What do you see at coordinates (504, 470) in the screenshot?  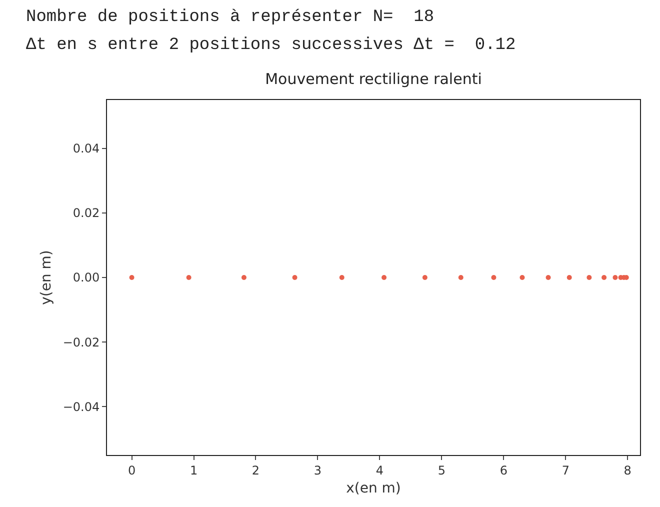 I see `x-tick-label: 6` at bounding box center [504, 470].